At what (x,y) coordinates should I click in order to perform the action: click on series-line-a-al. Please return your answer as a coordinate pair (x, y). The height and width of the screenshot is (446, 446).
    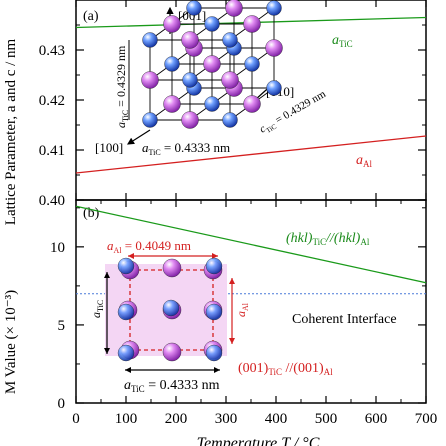
    Looking at the image, I should click on (251, 154).